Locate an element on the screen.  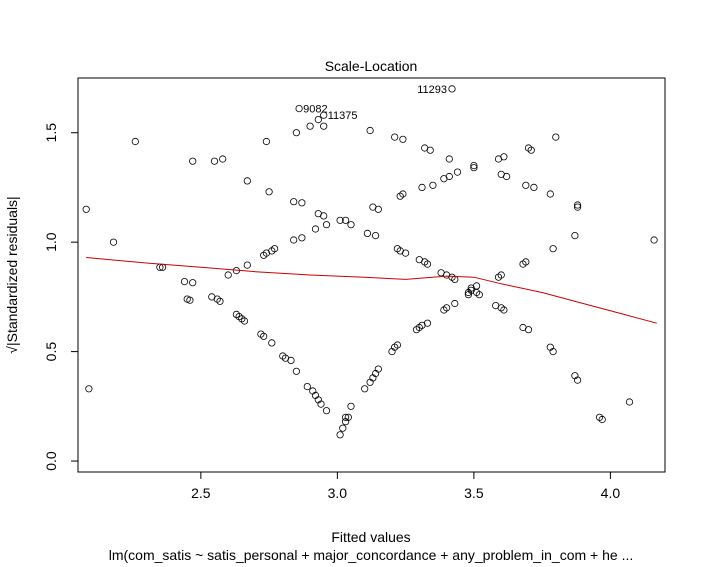
x-tick-label: 3.0 is located at coordinates (338, 493).